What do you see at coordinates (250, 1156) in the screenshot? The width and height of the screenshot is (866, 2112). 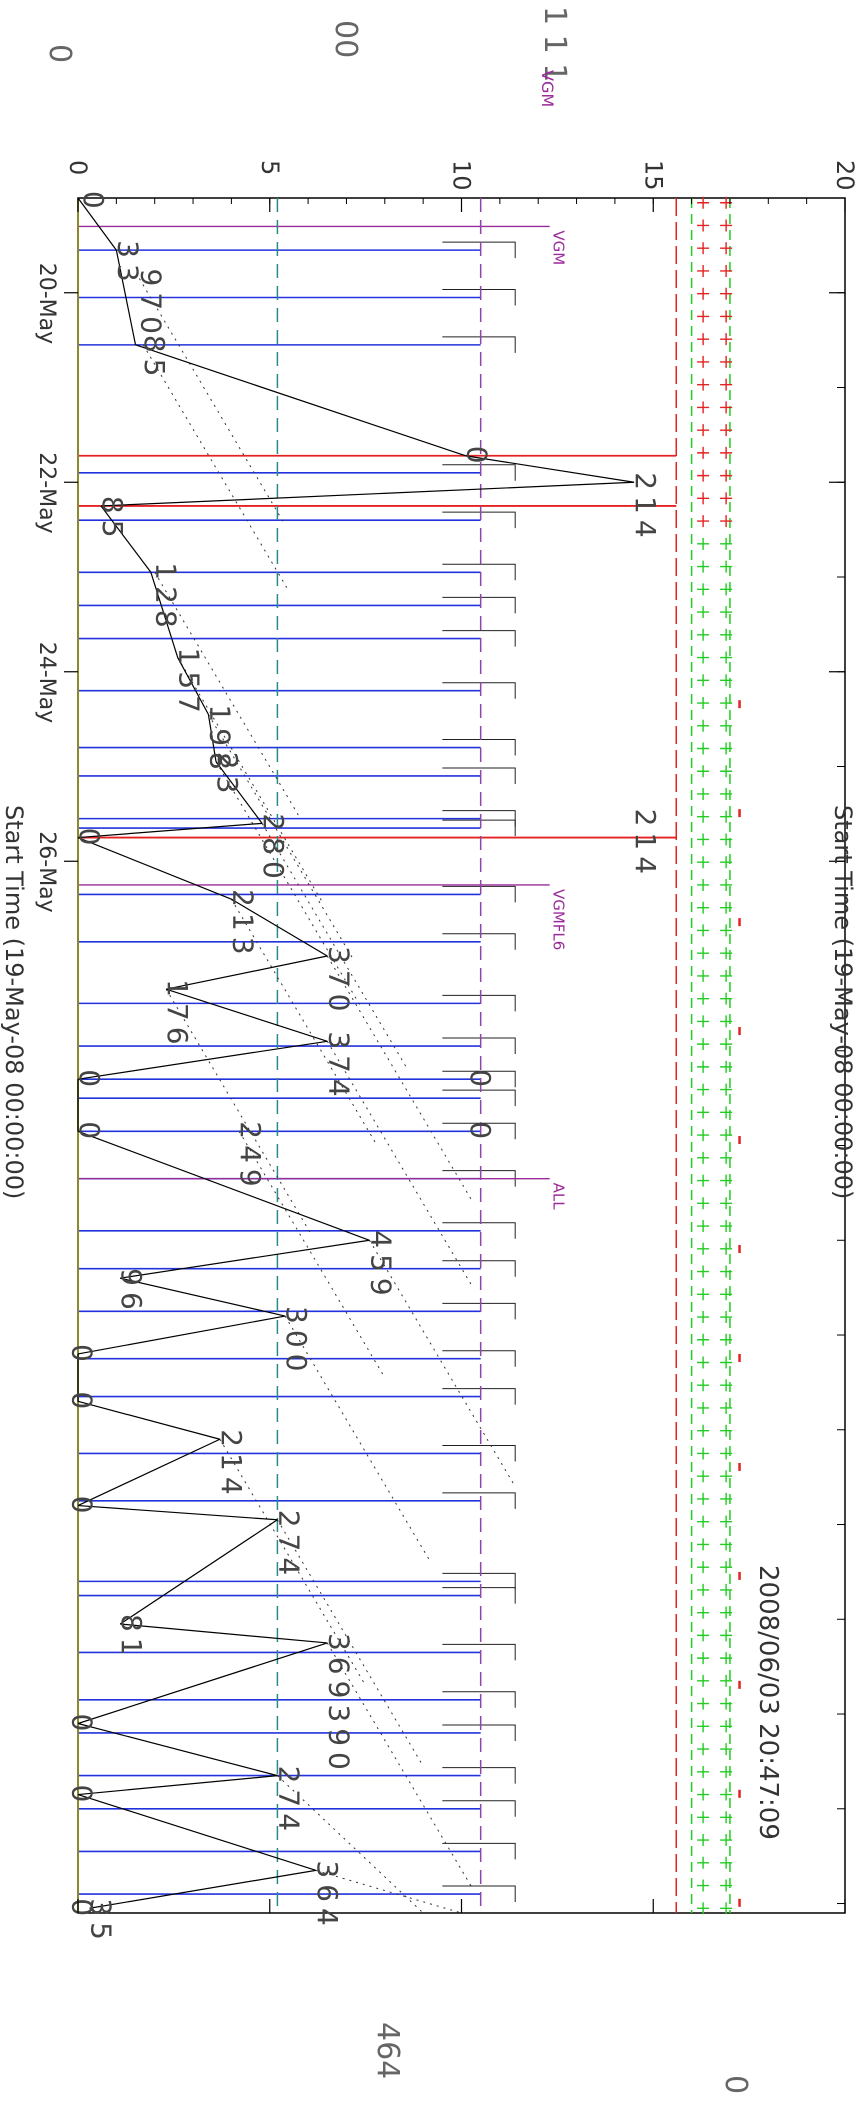 I see `data-label-20: 249` at bounding box center [250, 1156].